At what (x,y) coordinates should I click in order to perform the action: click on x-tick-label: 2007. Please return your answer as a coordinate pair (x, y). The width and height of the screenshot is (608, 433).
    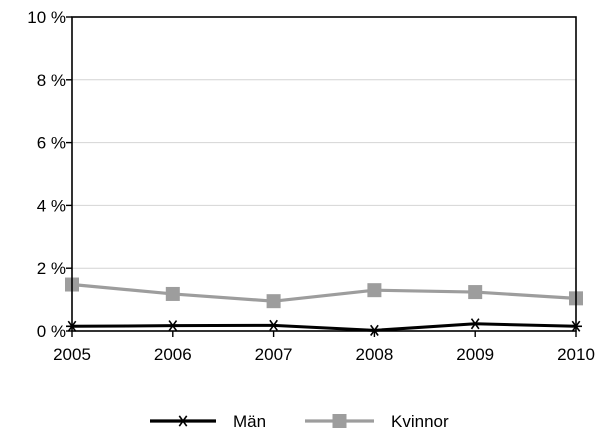
    Looking at the image, I should click on (274, 354).